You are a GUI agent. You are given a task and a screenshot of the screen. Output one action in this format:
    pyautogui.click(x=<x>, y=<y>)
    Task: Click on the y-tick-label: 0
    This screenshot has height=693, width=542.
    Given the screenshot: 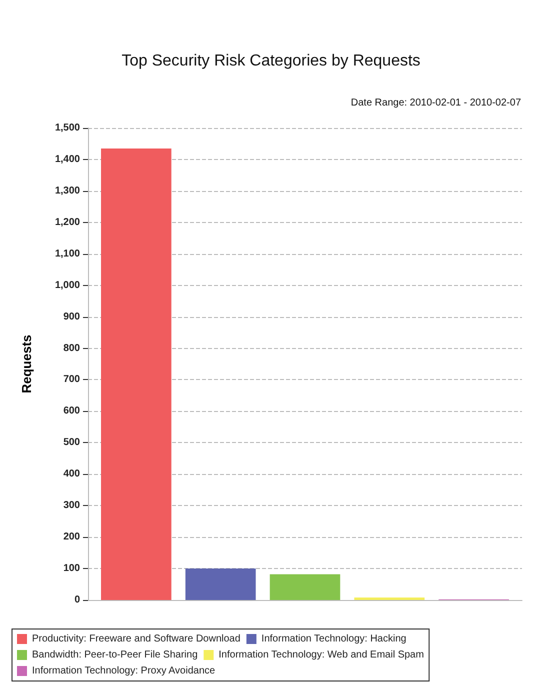 What is the action you would take?
    pyautogui.click(x=77, y=600)
    